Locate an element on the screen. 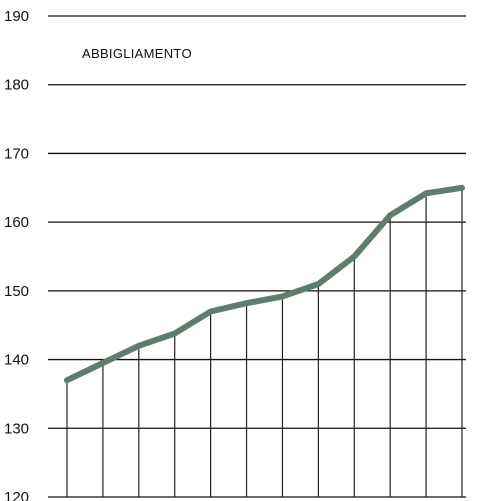 This screenshot has height=501, width=477. y-tick-label-190: 190 is located at coordinates (16, 16).